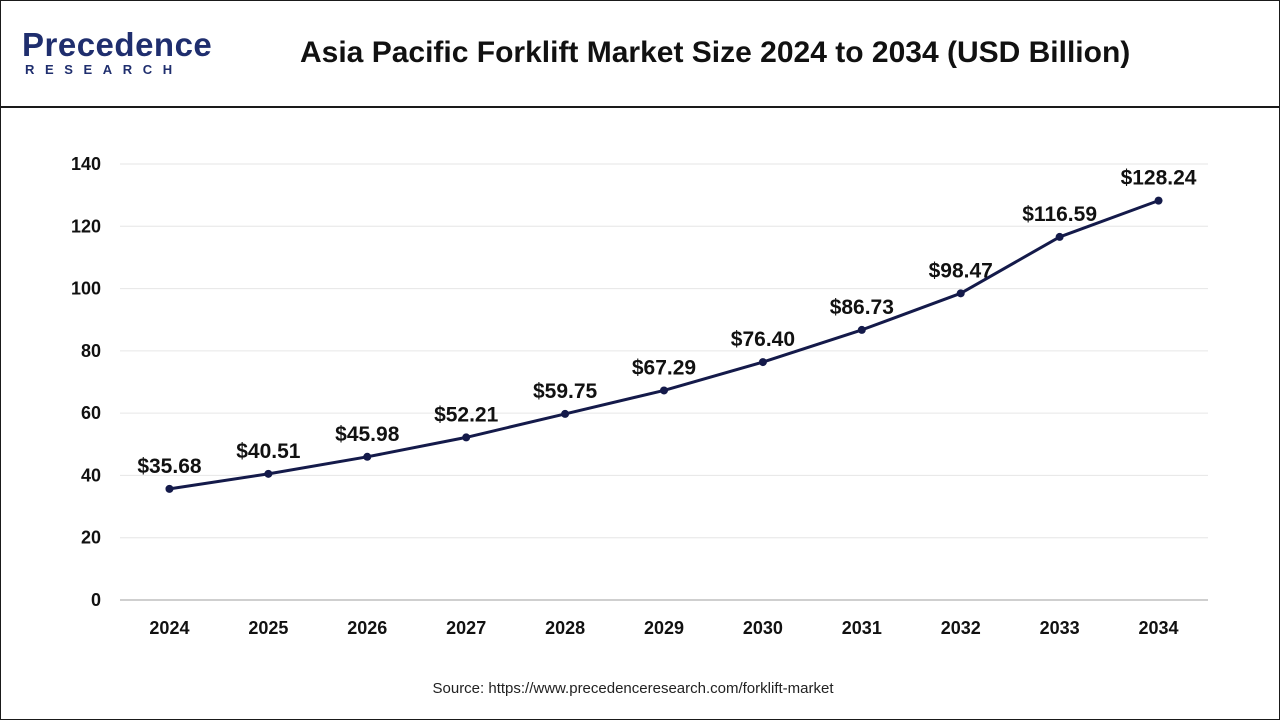  Describe the element at coordinates (86, 382) in the screenshot. I see `y-axis-ticks: 0 20 40 60 80 100 120 140` at that location.